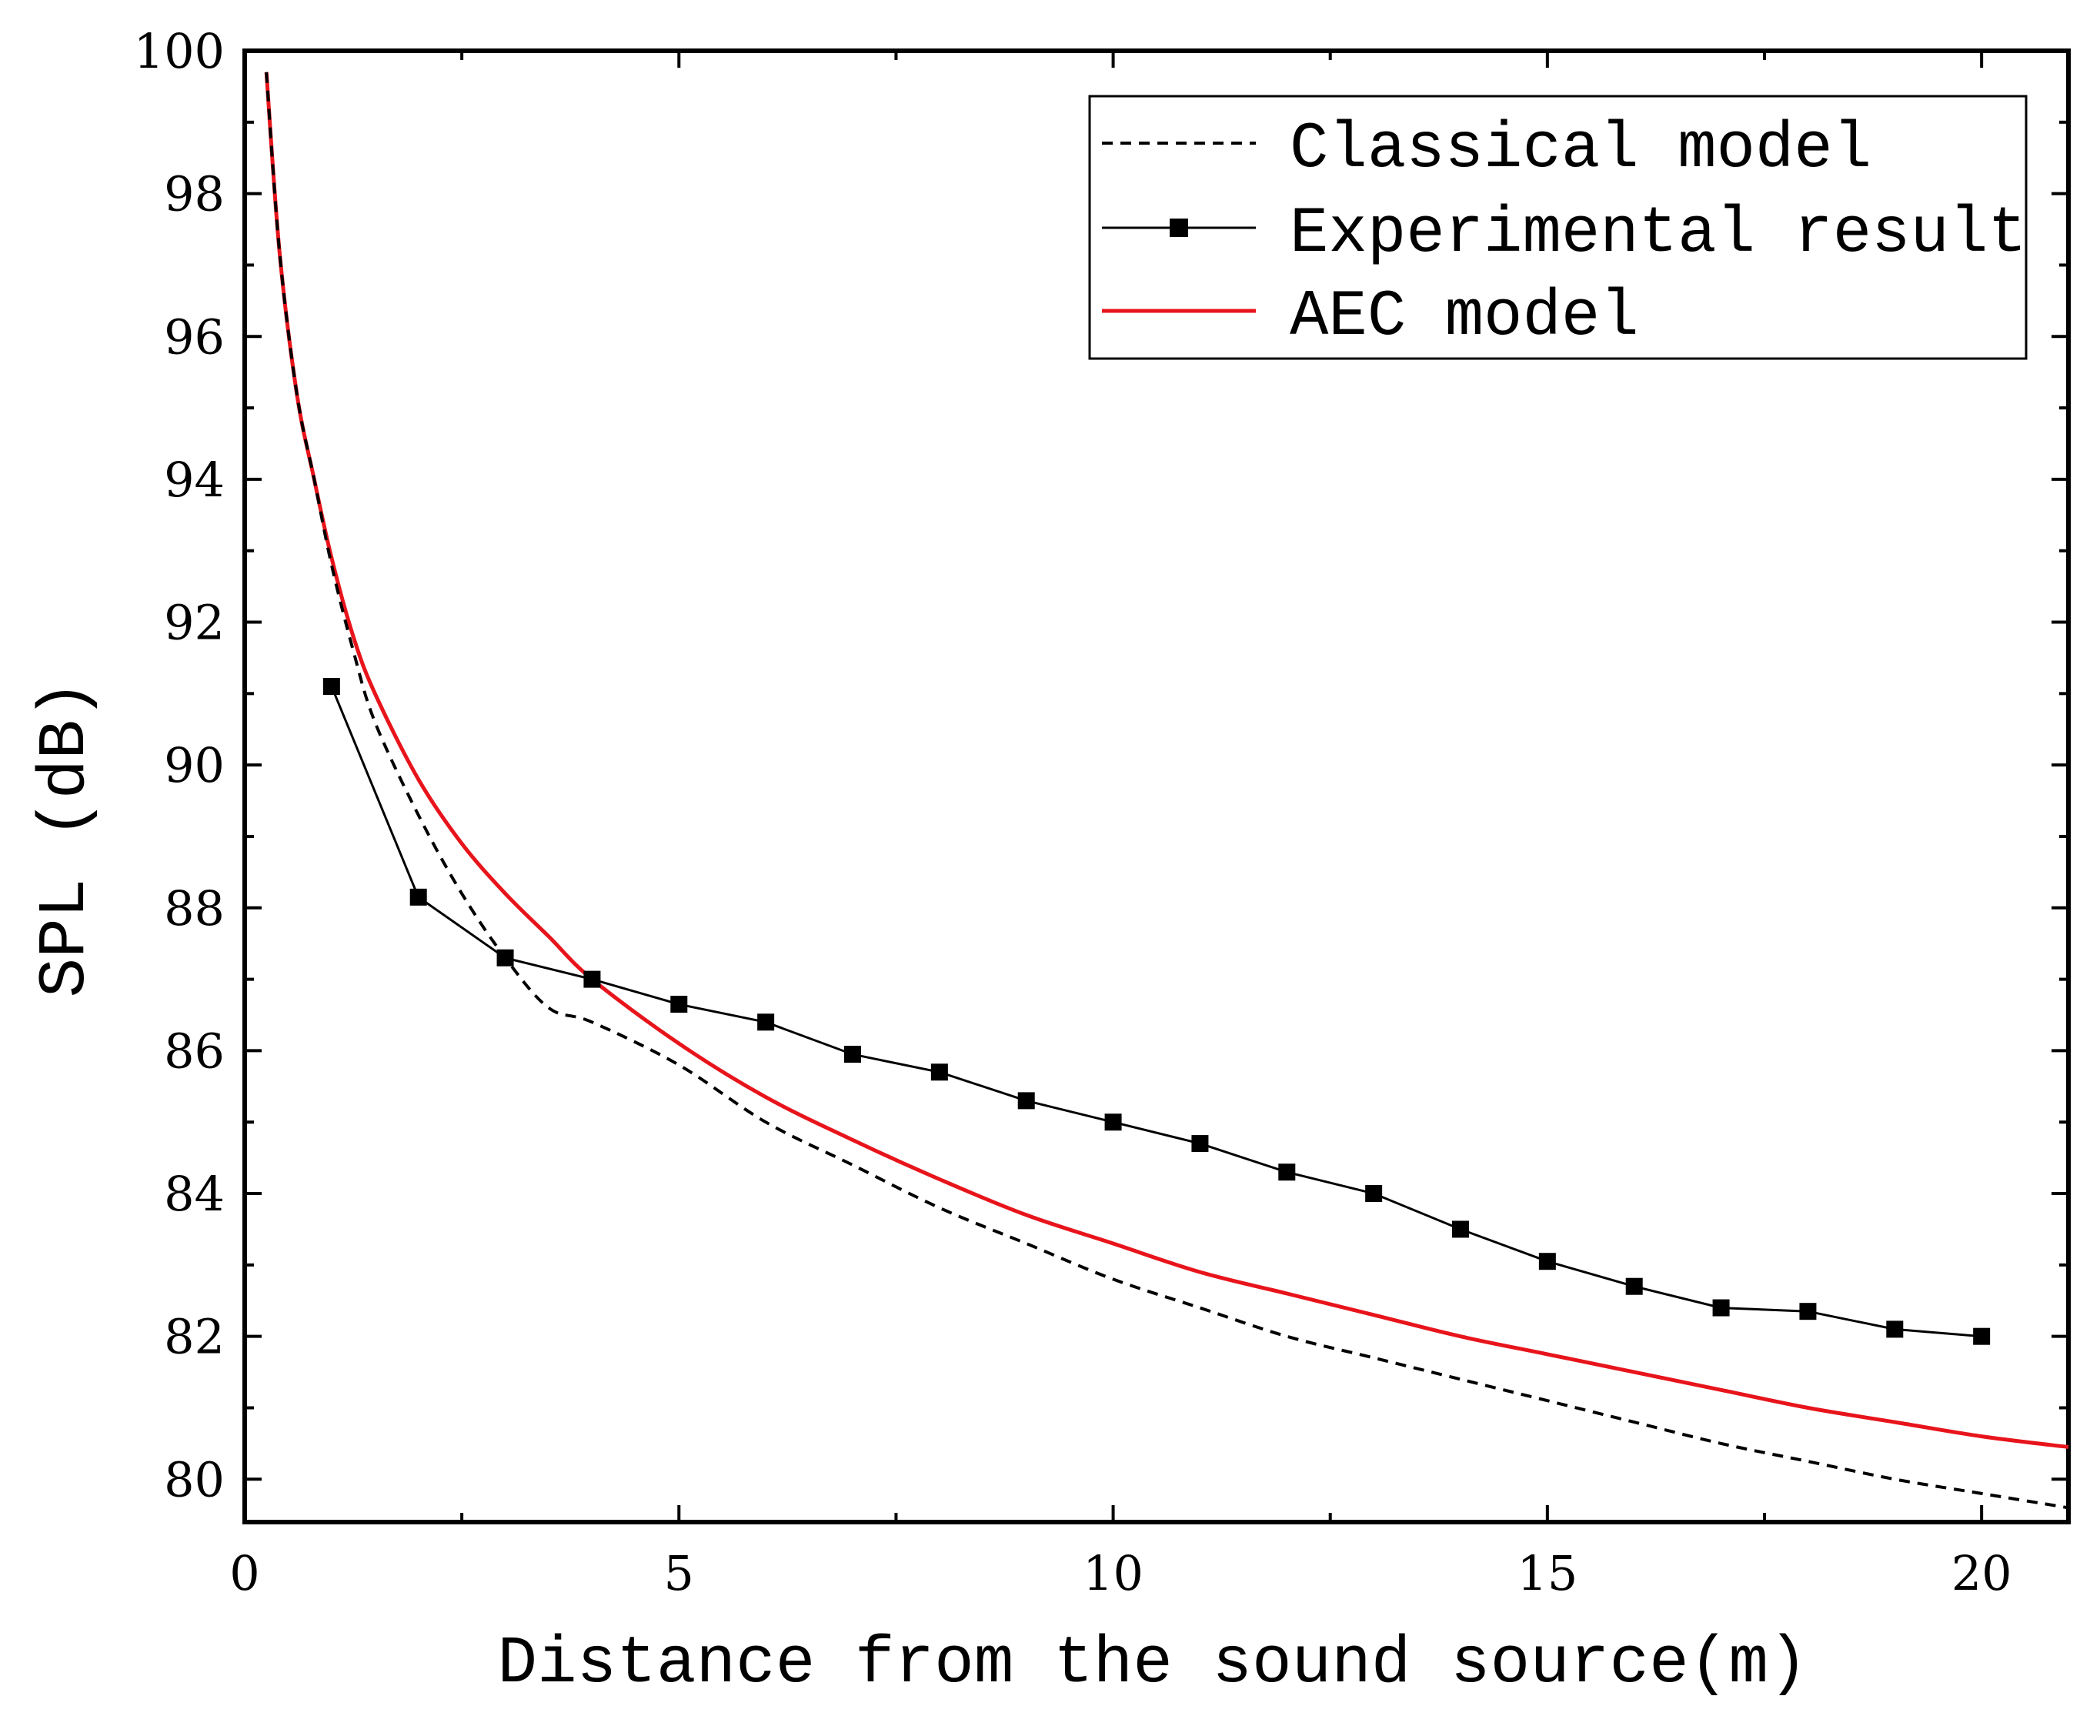 Image resolution: width=2100 pixels, height=1736 pixels. Describe the element at coordinates (679, 1573) in the screenshot. I see `x-tick-label: 5` at that location.